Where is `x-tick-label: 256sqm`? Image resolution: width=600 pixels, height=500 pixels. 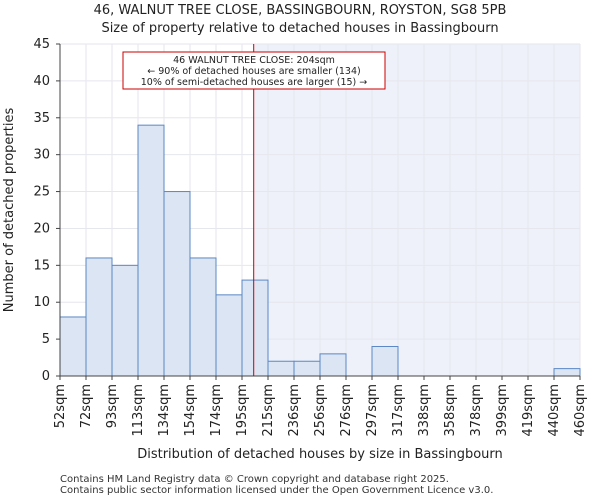 x-tick-label: 256sqm is located at coordinates (320, 410).